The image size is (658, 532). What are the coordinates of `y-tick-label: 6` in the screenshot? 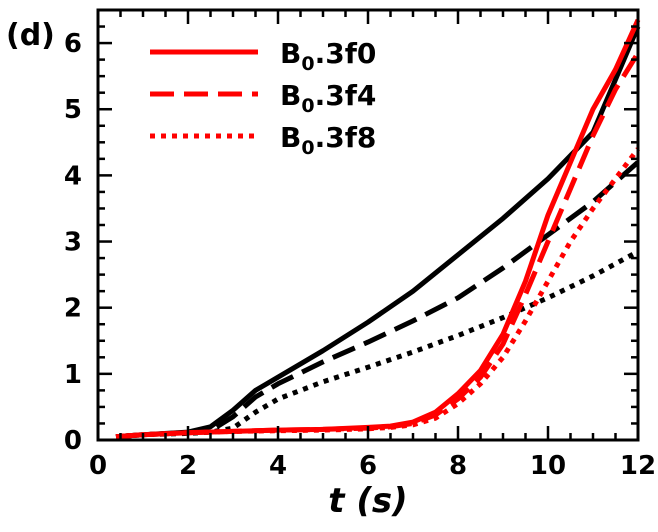 It's located at (73, 44).